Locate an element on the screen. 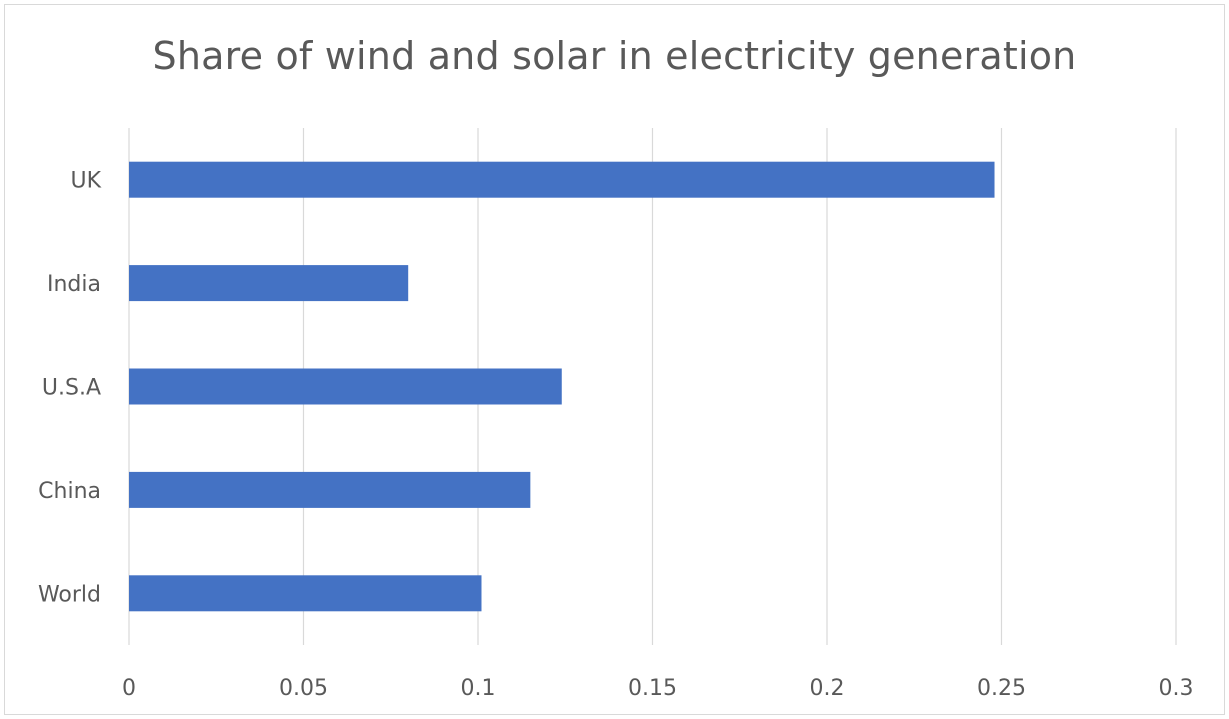 The height and width of the screenshot is (719, 1229). x-tick-label: 0.2 is located at coordinates (827, 688).